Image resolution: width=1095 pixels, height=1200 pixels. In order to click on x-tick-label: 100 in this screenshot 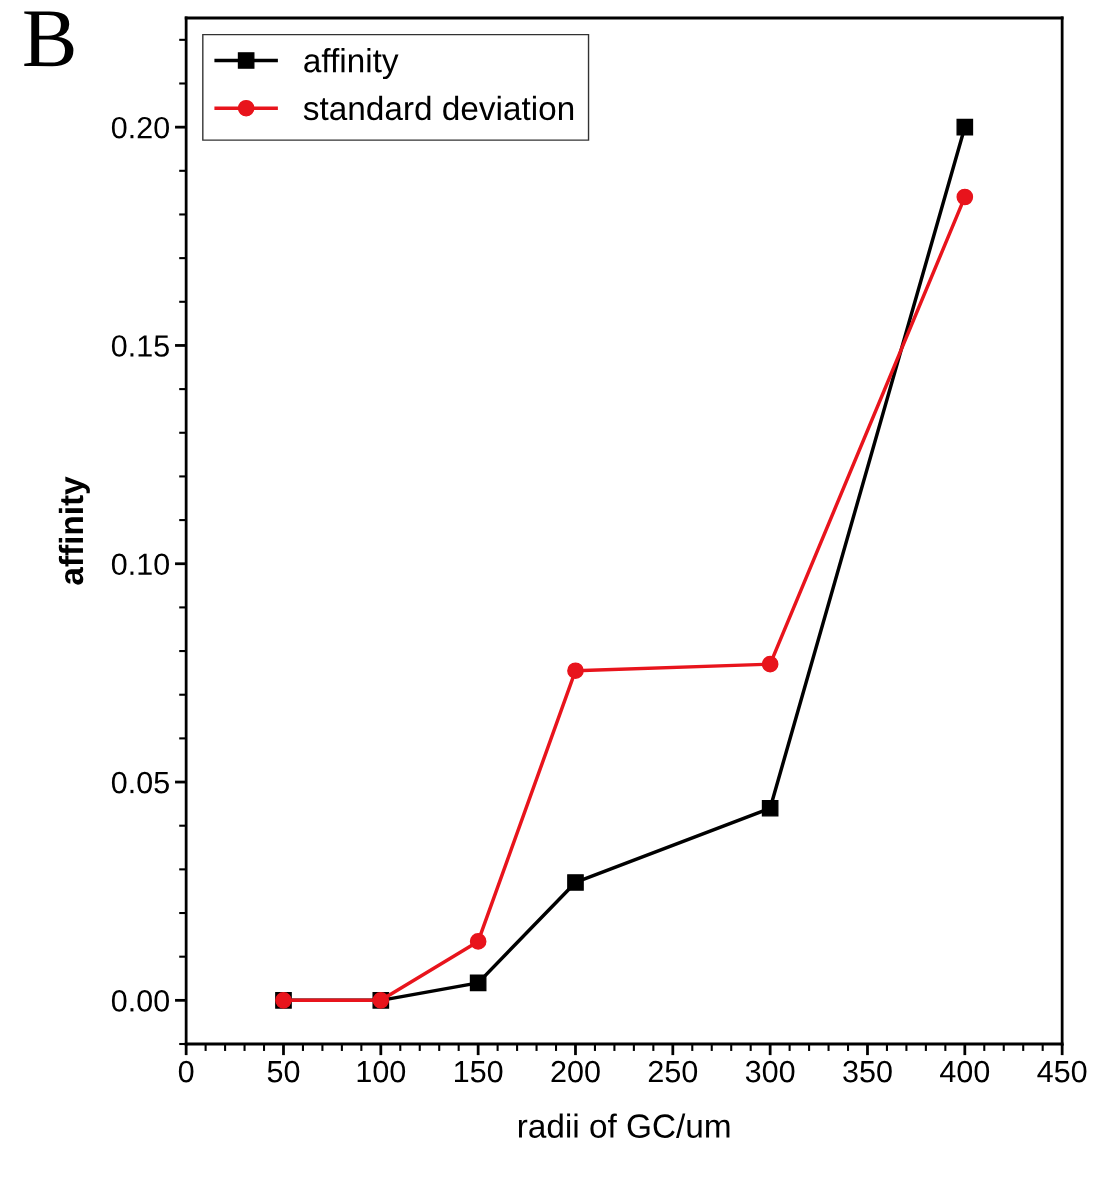, I will do `click(381, 1071)`.